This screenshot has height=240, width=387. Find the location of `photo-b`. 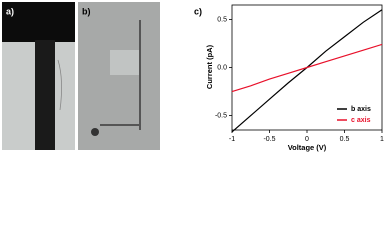

photo-b is located at coordinates (119, 76).